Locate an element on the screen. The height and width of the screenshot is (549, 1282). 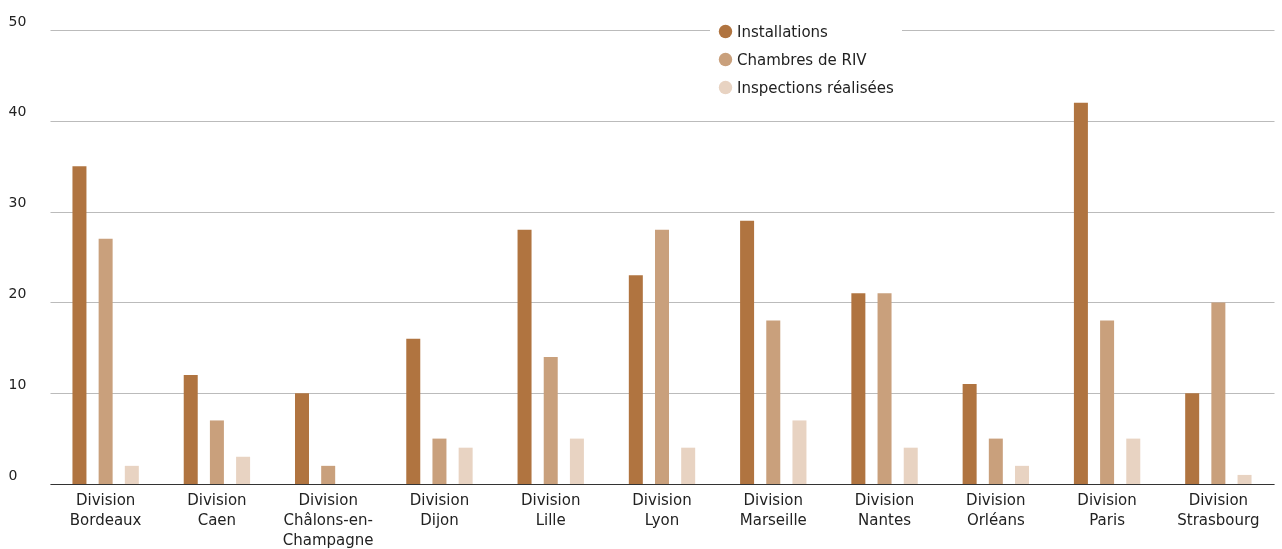
x-tick-label: Division Caen is located at coordinates (217, 509).